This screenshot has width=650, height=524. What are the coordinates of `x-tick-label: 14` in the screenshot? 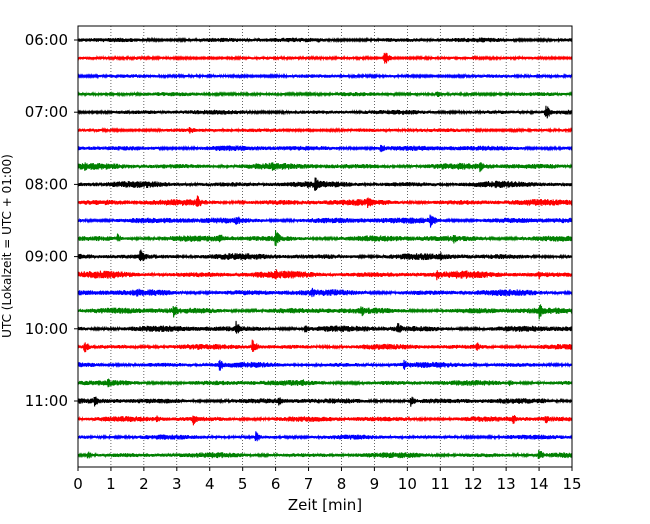 It's located at (539, 484).